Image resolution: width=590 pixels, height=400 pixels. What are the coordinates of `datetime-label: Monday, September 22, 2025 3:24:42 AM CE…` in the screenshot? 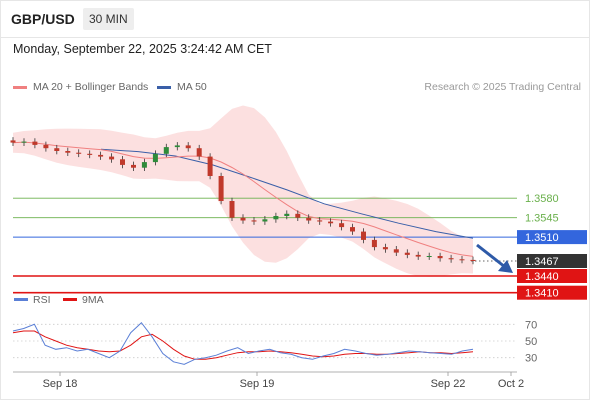 It's located at (142, 49).